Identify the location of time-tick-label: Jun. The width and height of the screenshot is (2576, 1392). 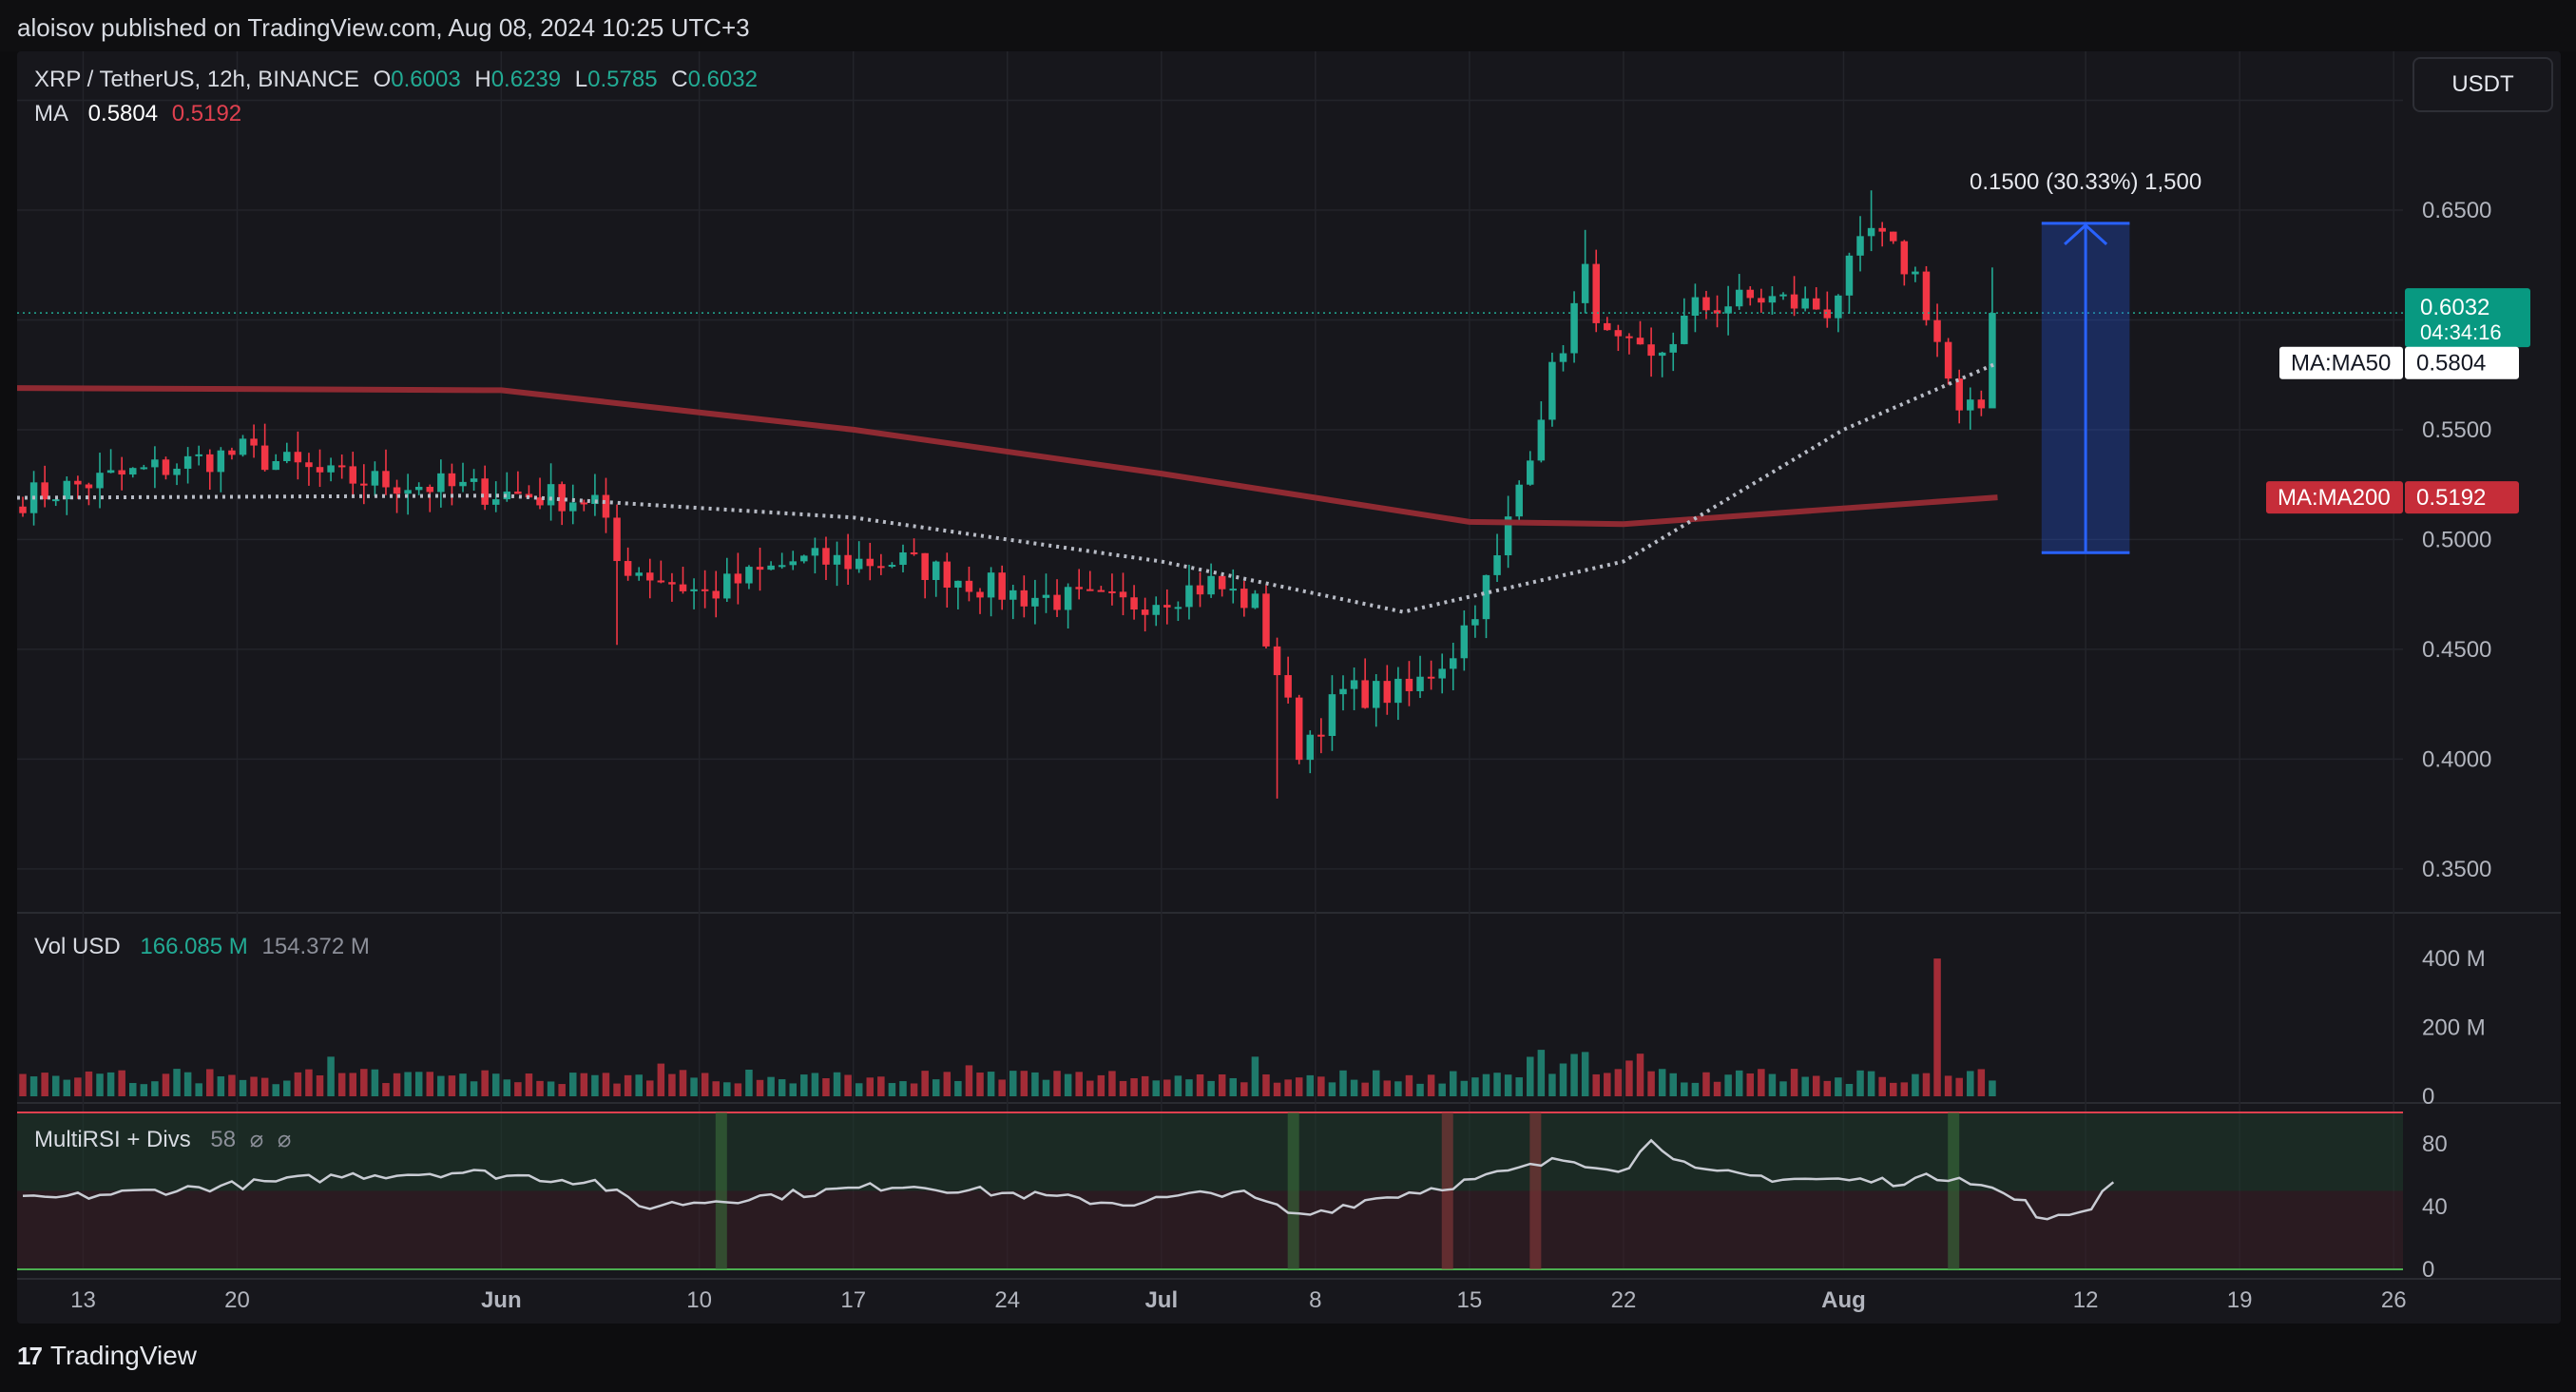
(502, 1300).